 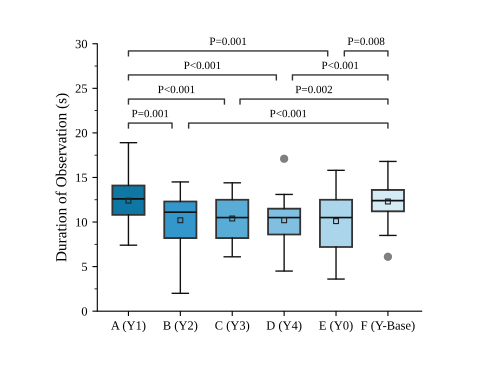 I want to click on y-tick-label: 30, so click(x=82, y=44).